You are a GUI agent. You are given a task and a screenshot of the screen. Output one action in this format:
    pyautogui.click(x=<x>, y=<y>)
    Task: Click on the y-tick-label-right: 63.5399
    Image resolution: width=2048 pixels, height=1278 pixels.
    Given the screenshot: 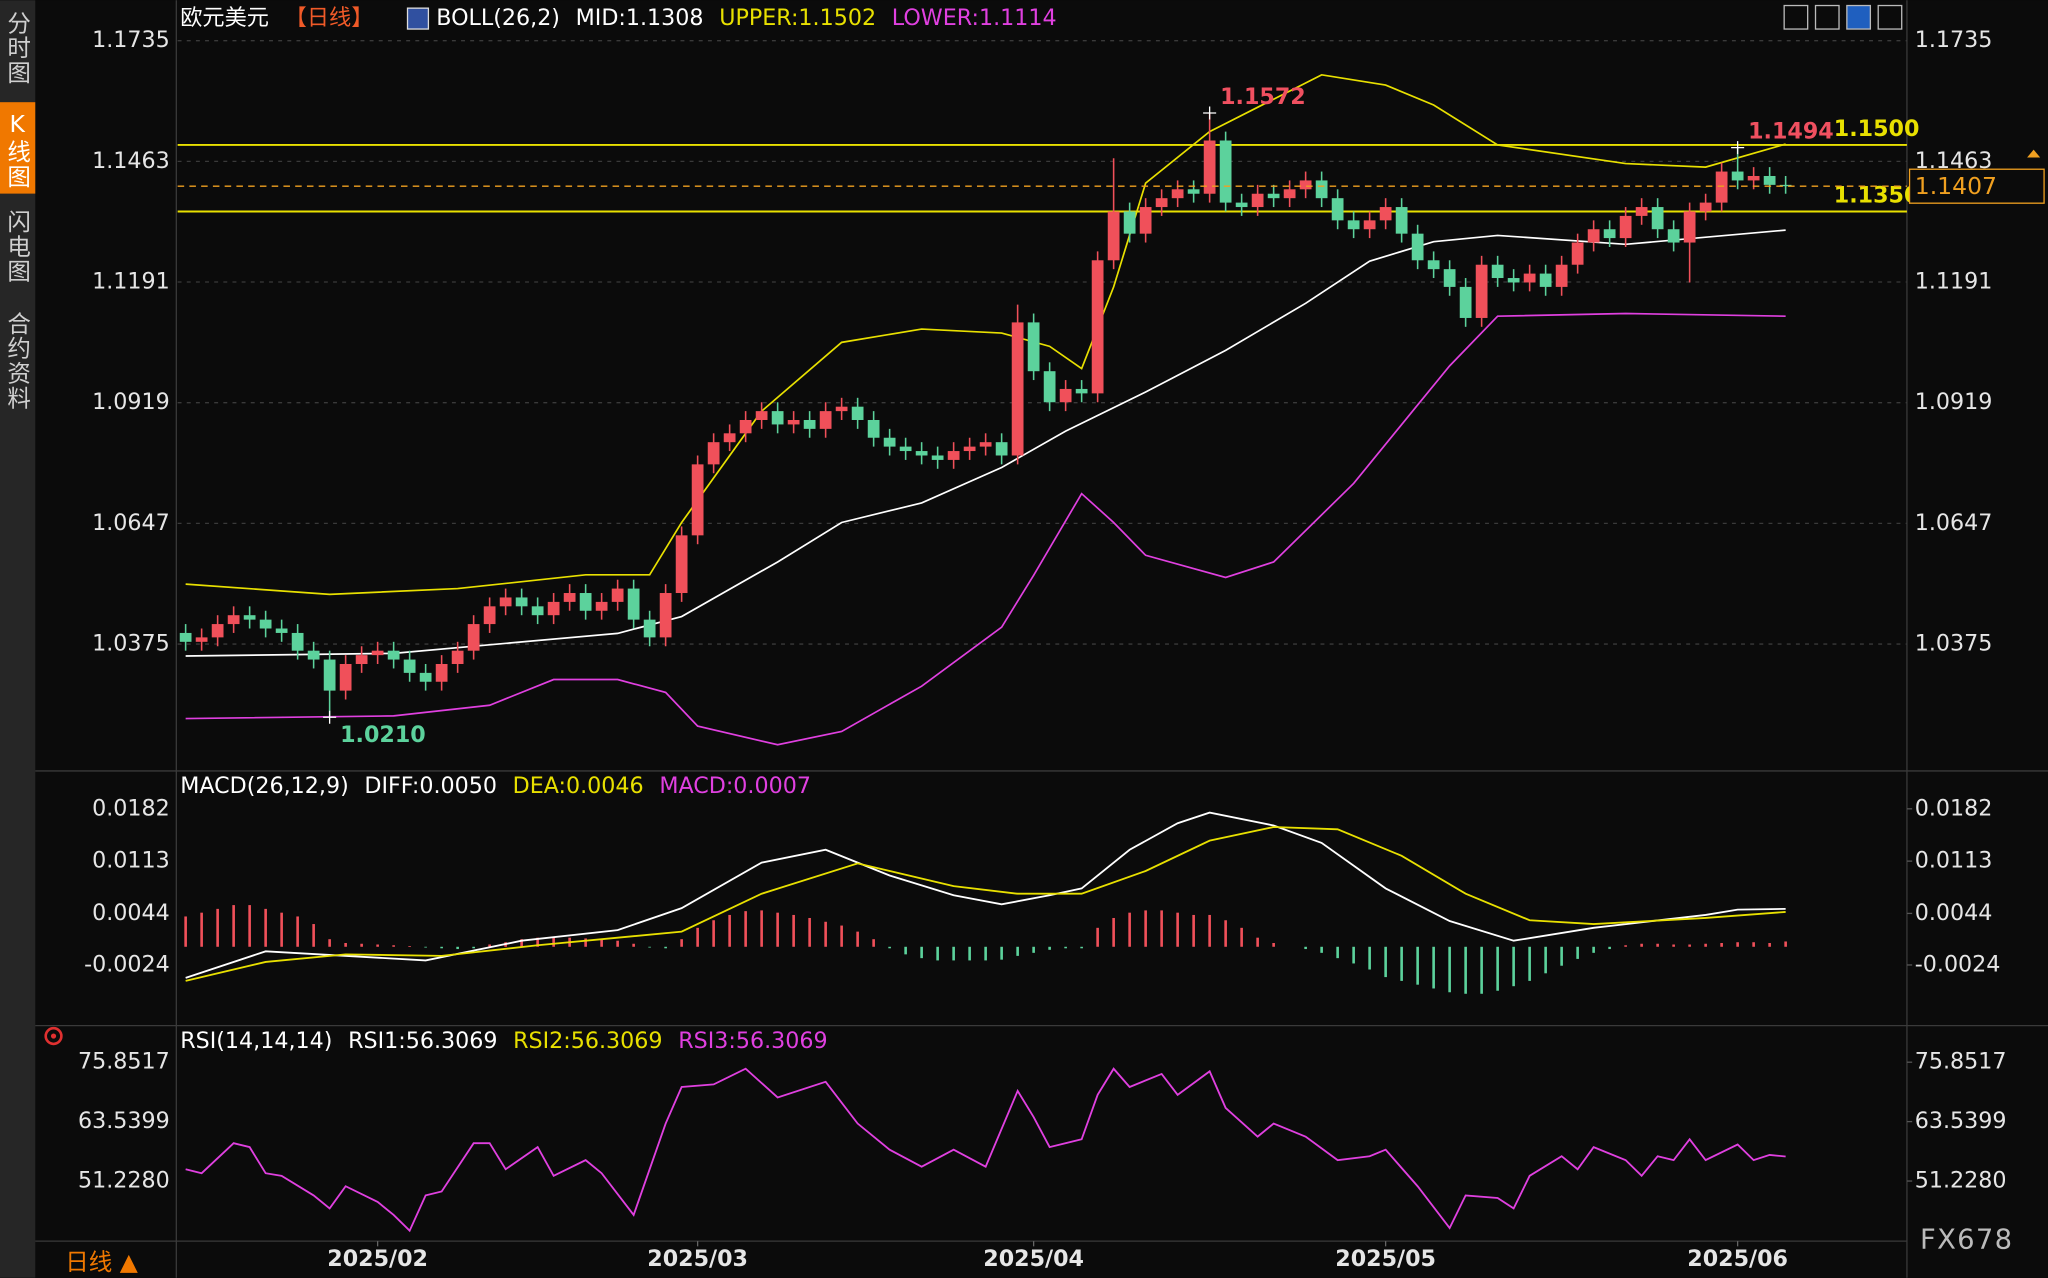 What is the action you would take?
    pyautogui.click(x=1961, y=1121)
    